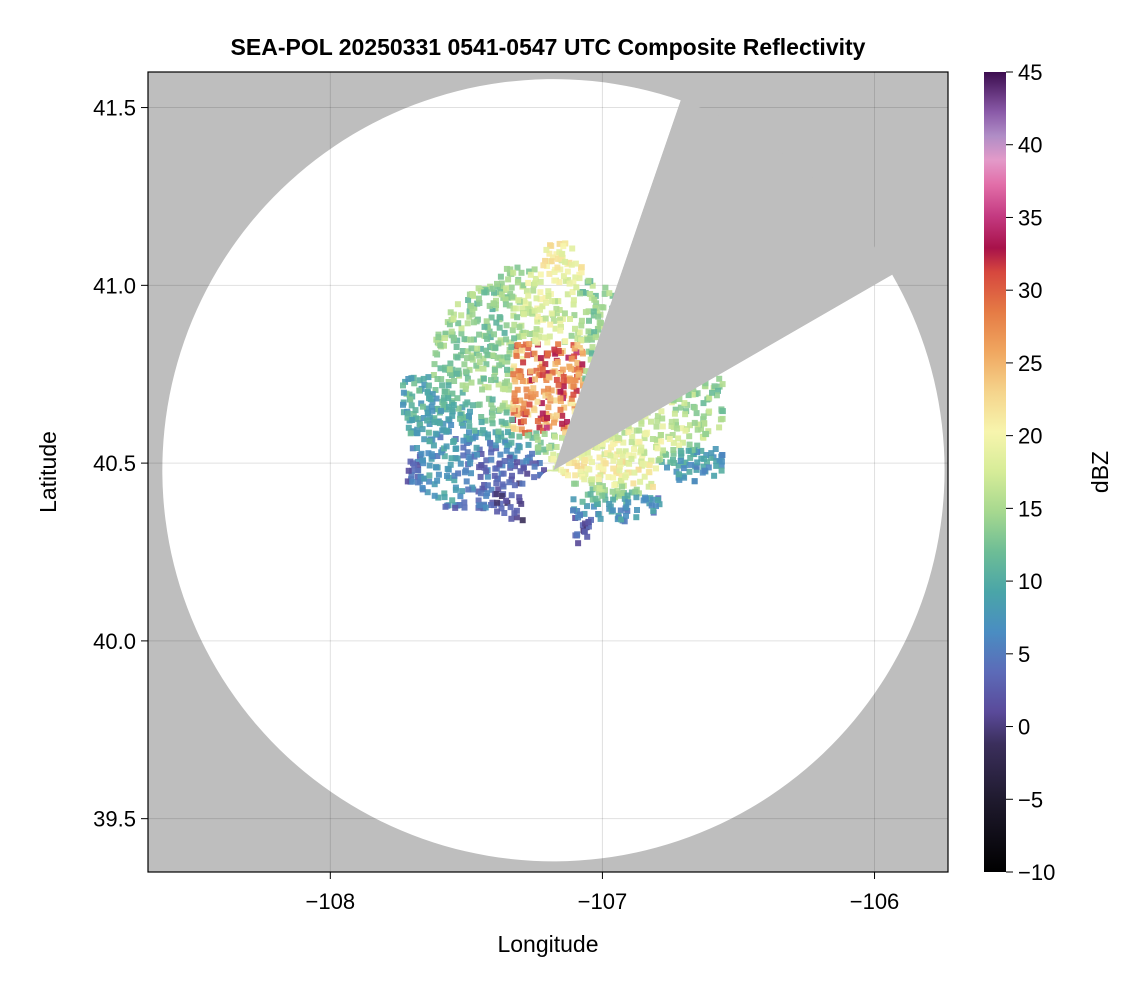 Image resolution: width=1146 pixels, height=995 pixels. I want to click on y-tick-label: 39.5, so click(114, 819).